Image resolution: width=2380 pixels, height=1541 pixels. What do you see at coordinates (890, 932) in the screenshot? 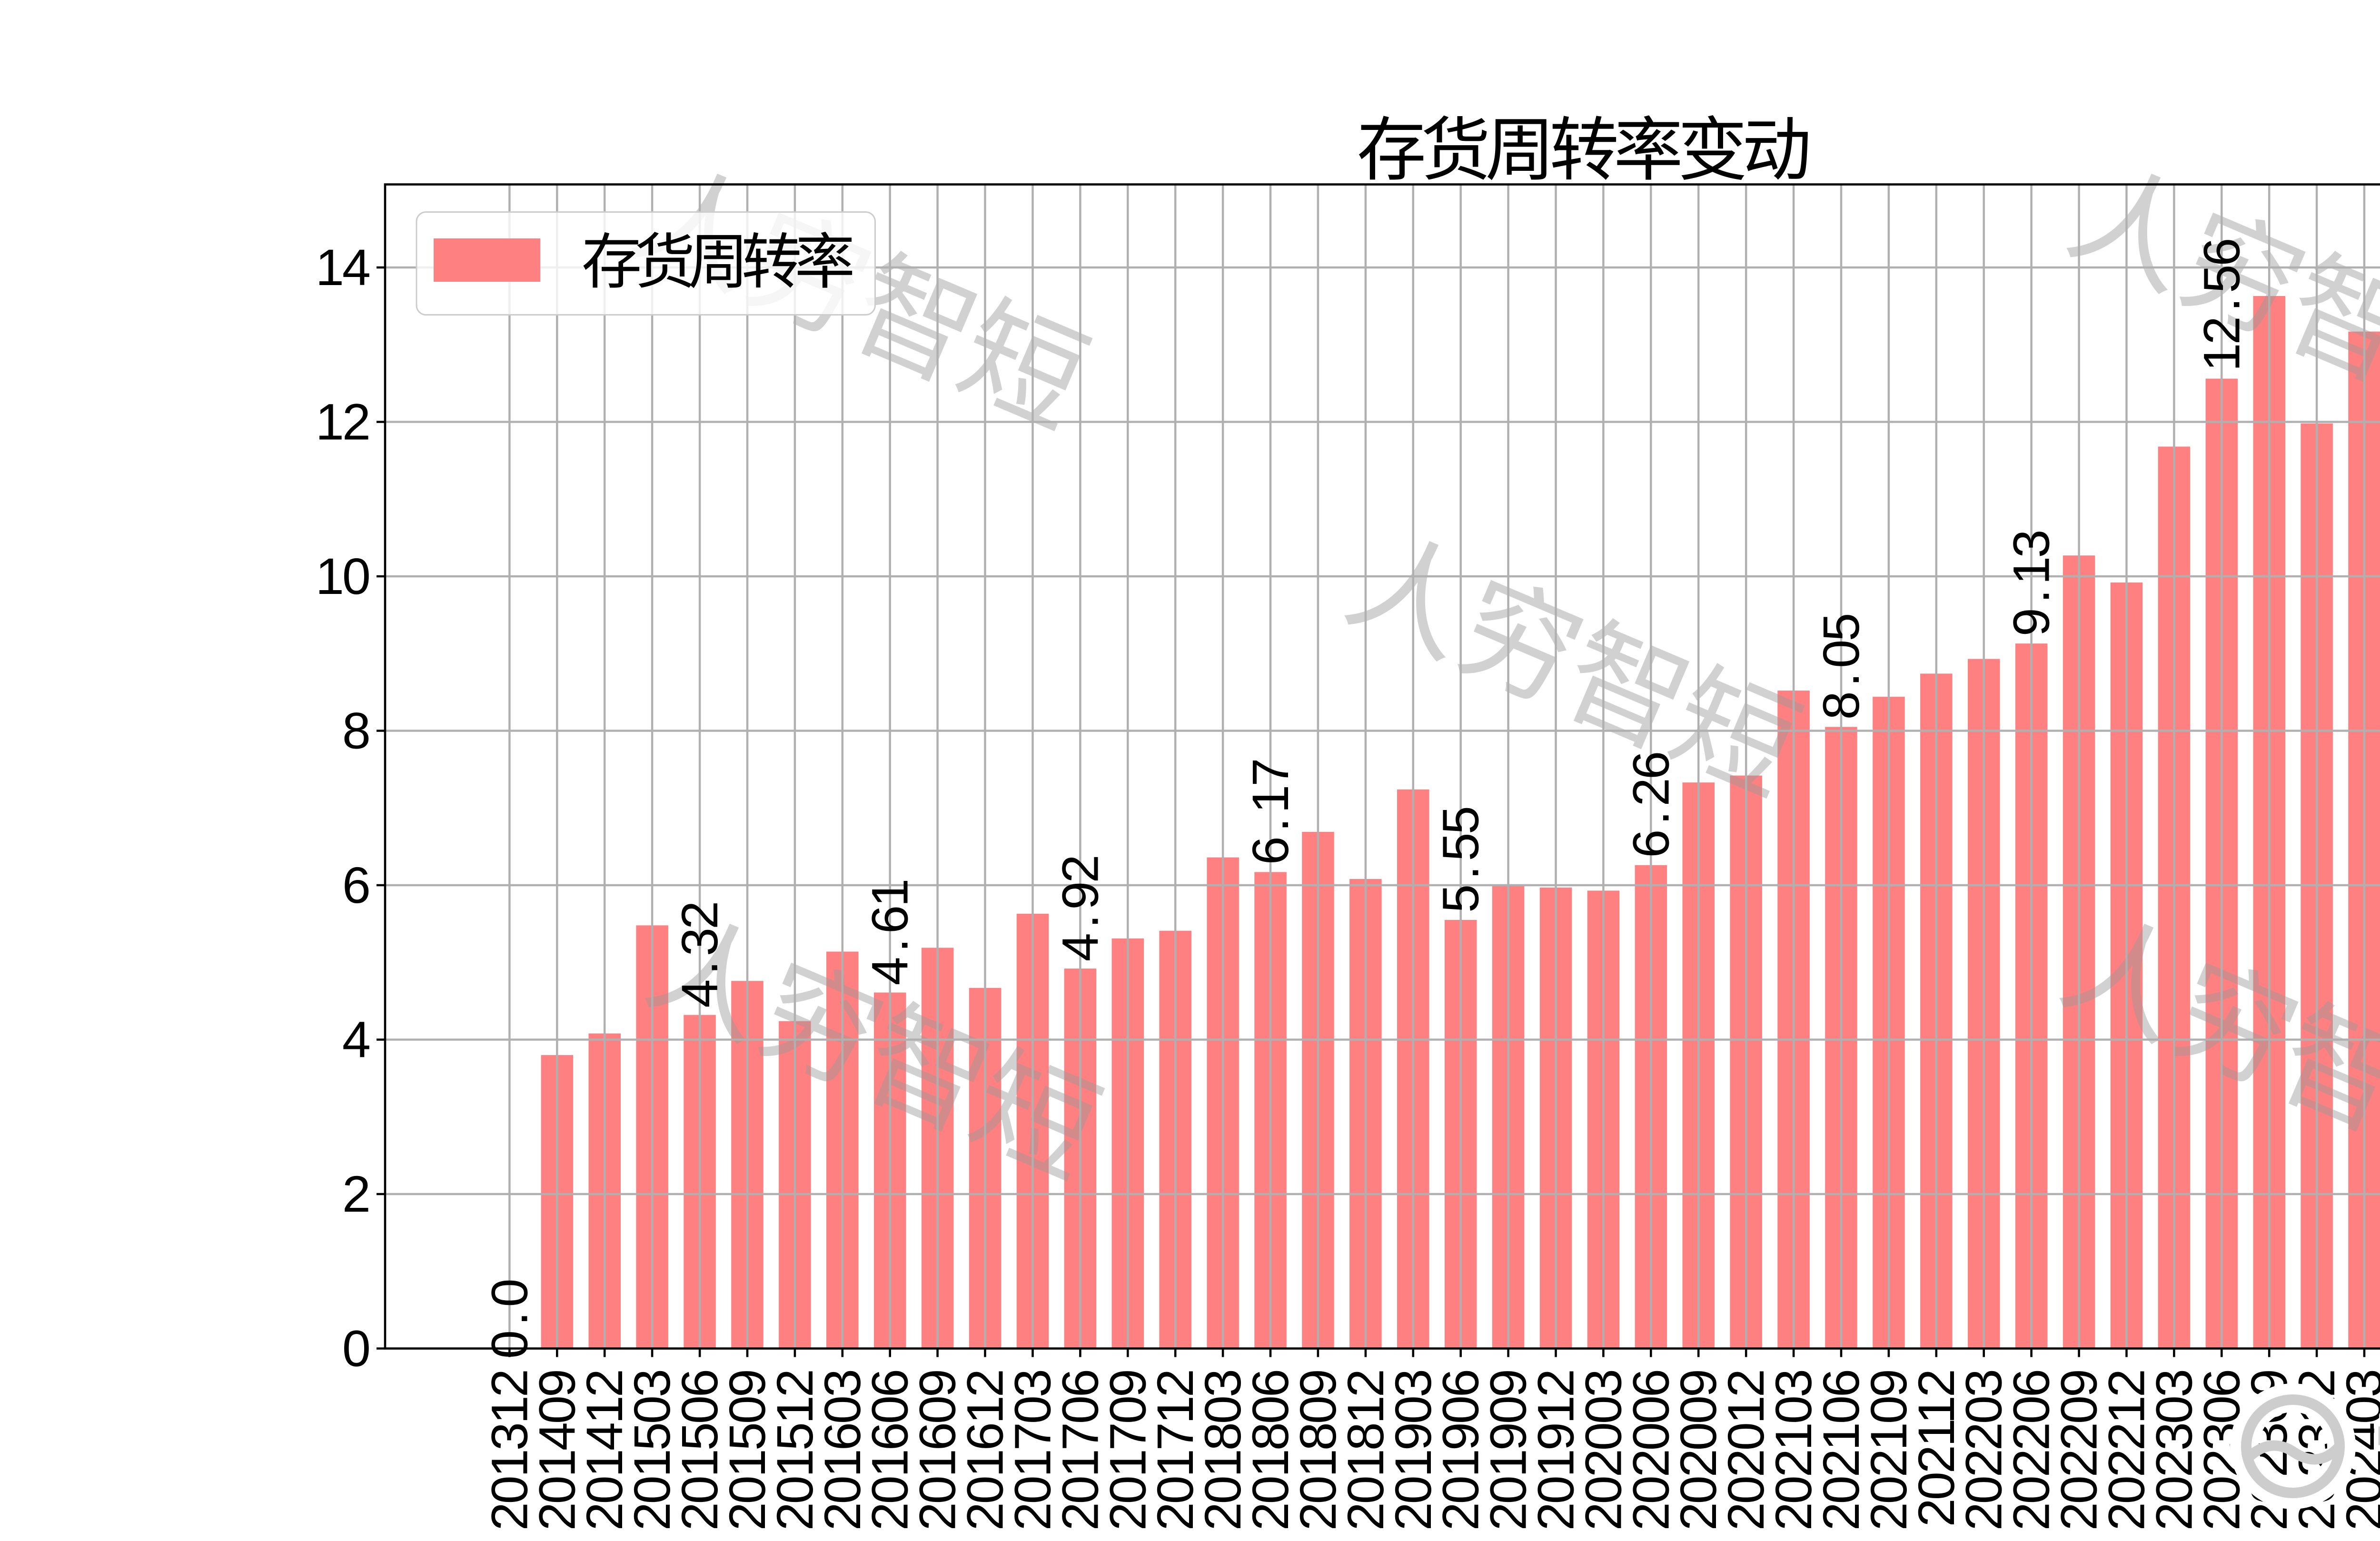
I see `svg-text: 4.61` at bounding box center [890, 932].